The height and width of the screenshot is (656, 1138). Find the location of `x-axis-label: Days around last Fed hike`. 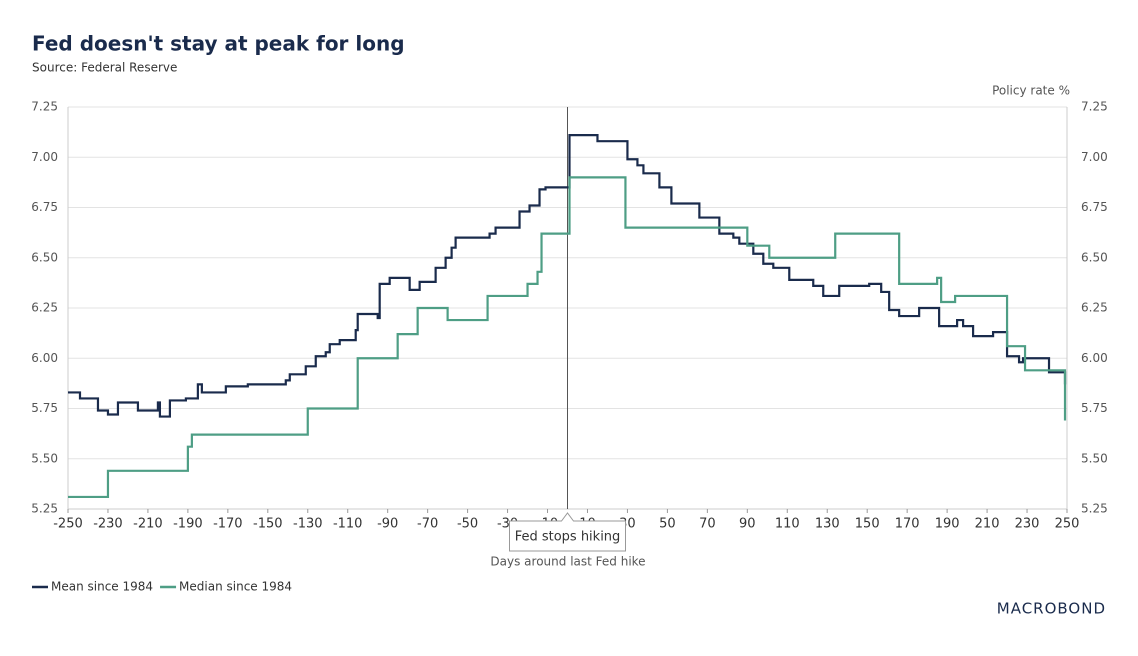

x-axis-label: Days around last Fed hike is located at coordinates (567, 562).